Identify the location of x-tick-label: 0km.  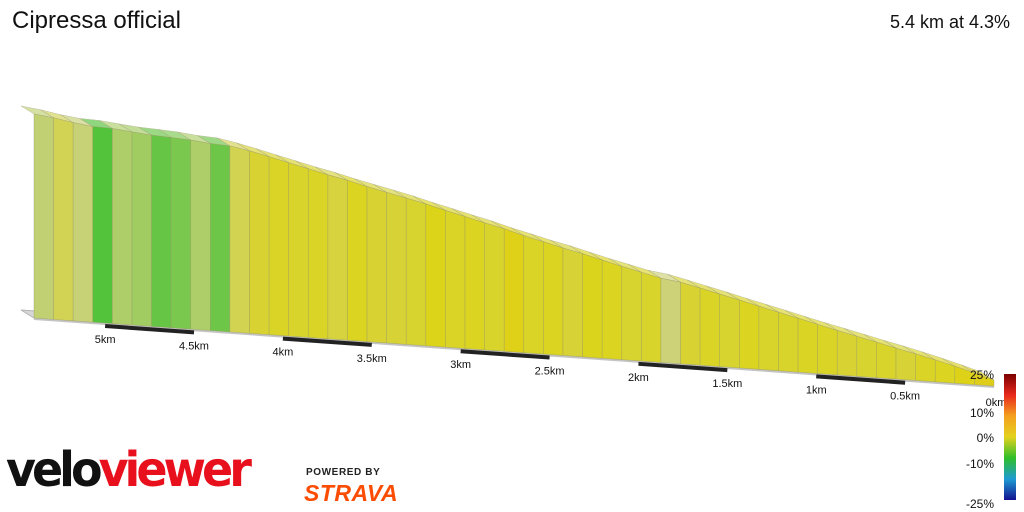
(996, 403).